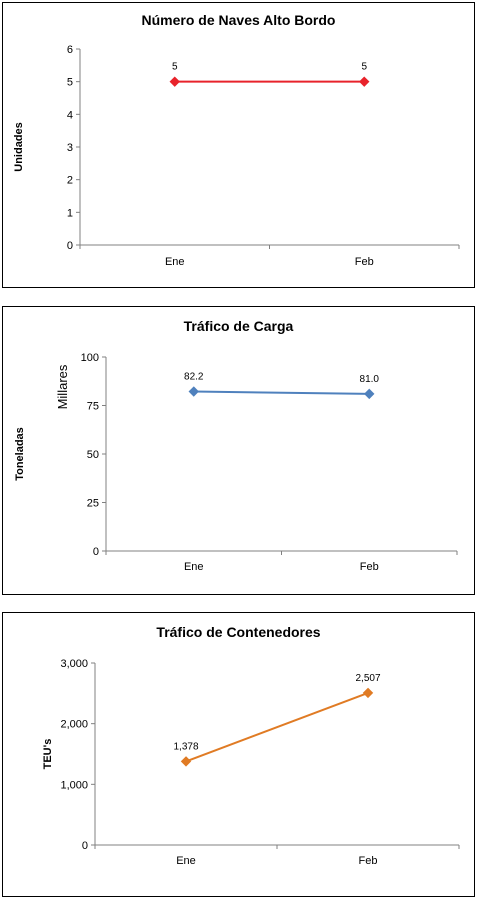  What do you see at coordinates (70, 213) in the screenshot?
I see `y-tick-label: 1` at bounding box center [70, 213].